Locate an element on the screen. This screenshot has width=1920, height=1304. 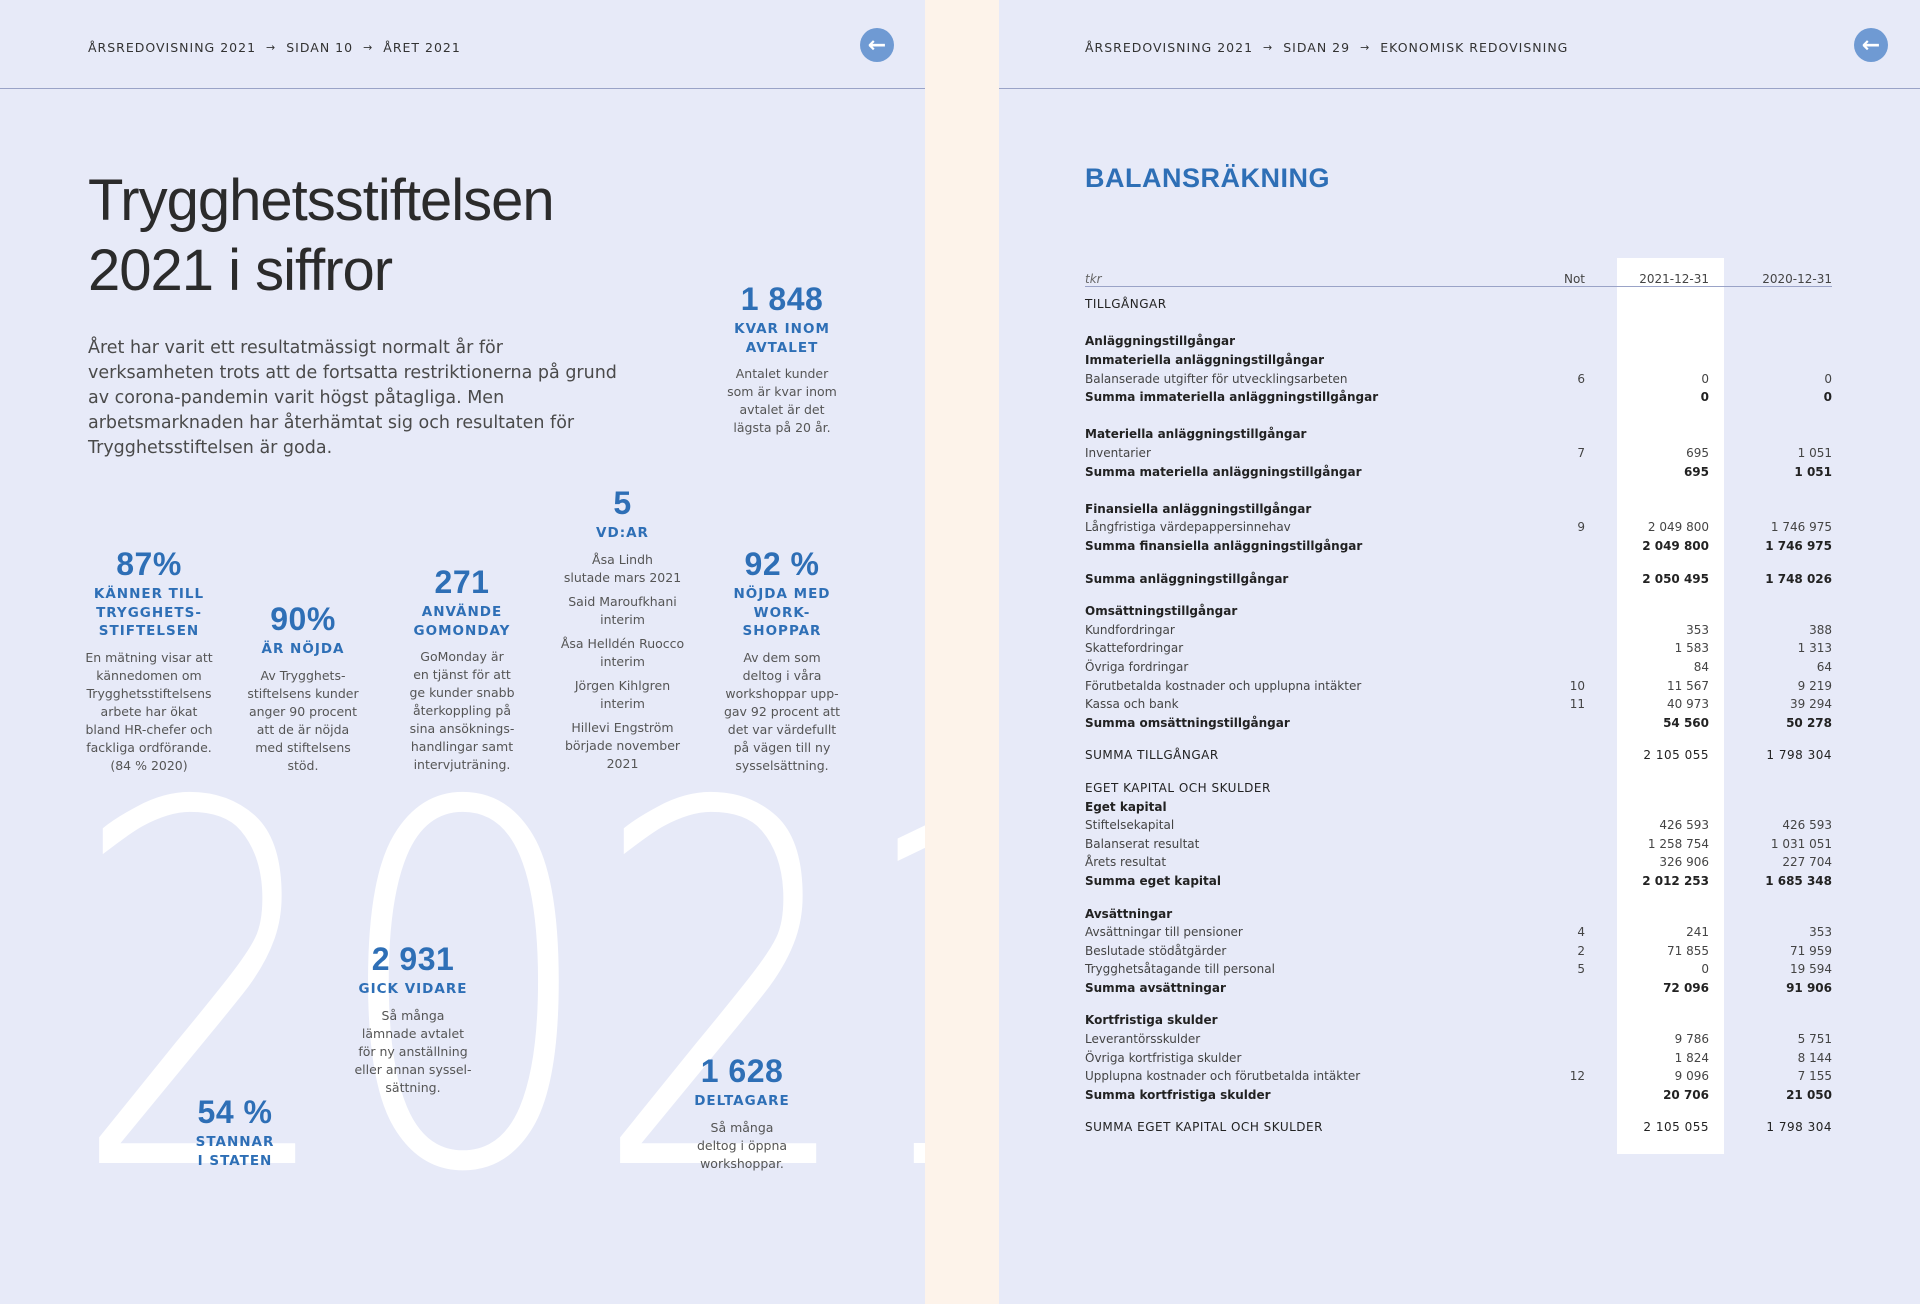
row-value-2020: 50 278 is located at coordinates (1809, 722).